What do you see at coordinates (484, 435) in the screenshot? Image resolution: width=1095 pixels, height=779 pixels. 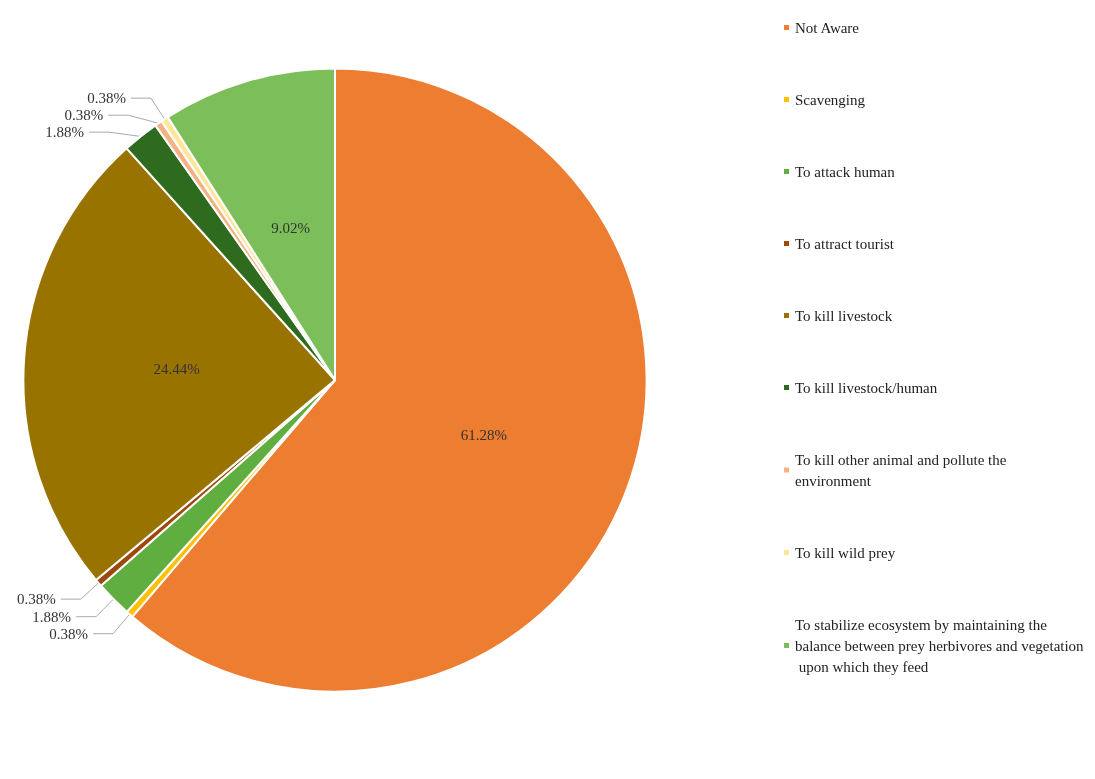 I see `data-label: 61.28%` at bounding box center [484, 435].